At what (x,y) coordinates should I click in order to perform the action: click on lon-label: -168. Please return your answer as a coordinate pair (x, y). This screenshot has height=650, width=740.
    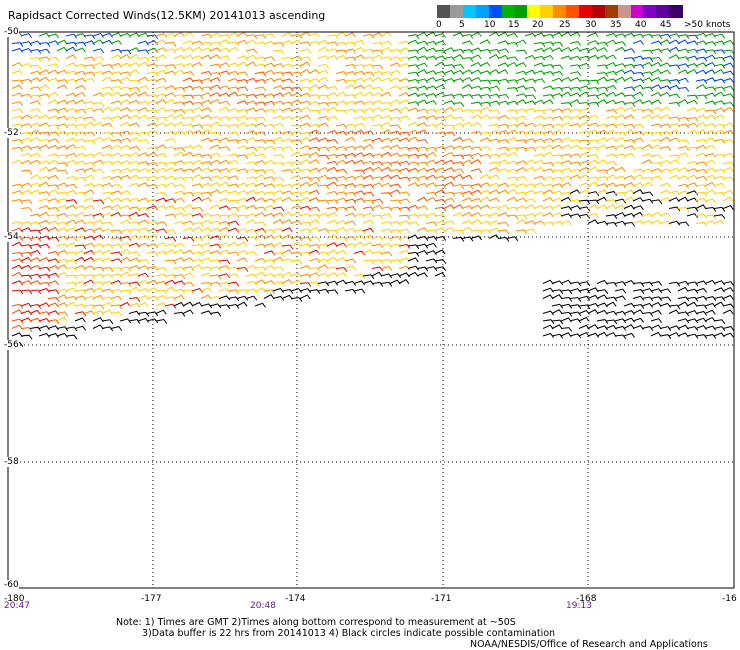
    Looking at the image, I should click on (586, 599).